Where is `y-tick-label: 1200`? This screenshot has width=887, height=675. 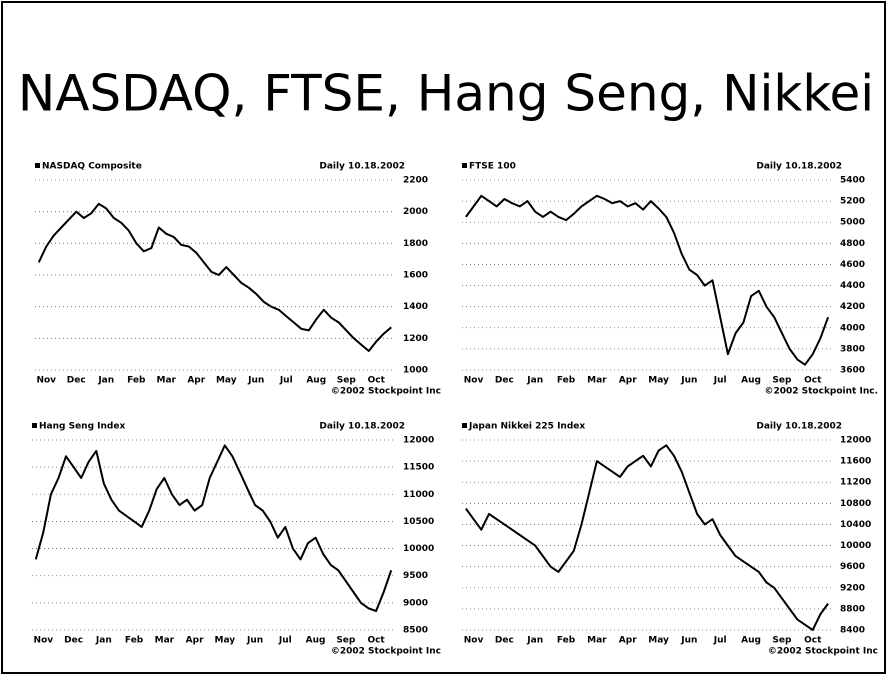
y-tick-label: 1200 is located at coordinates (415, 339).